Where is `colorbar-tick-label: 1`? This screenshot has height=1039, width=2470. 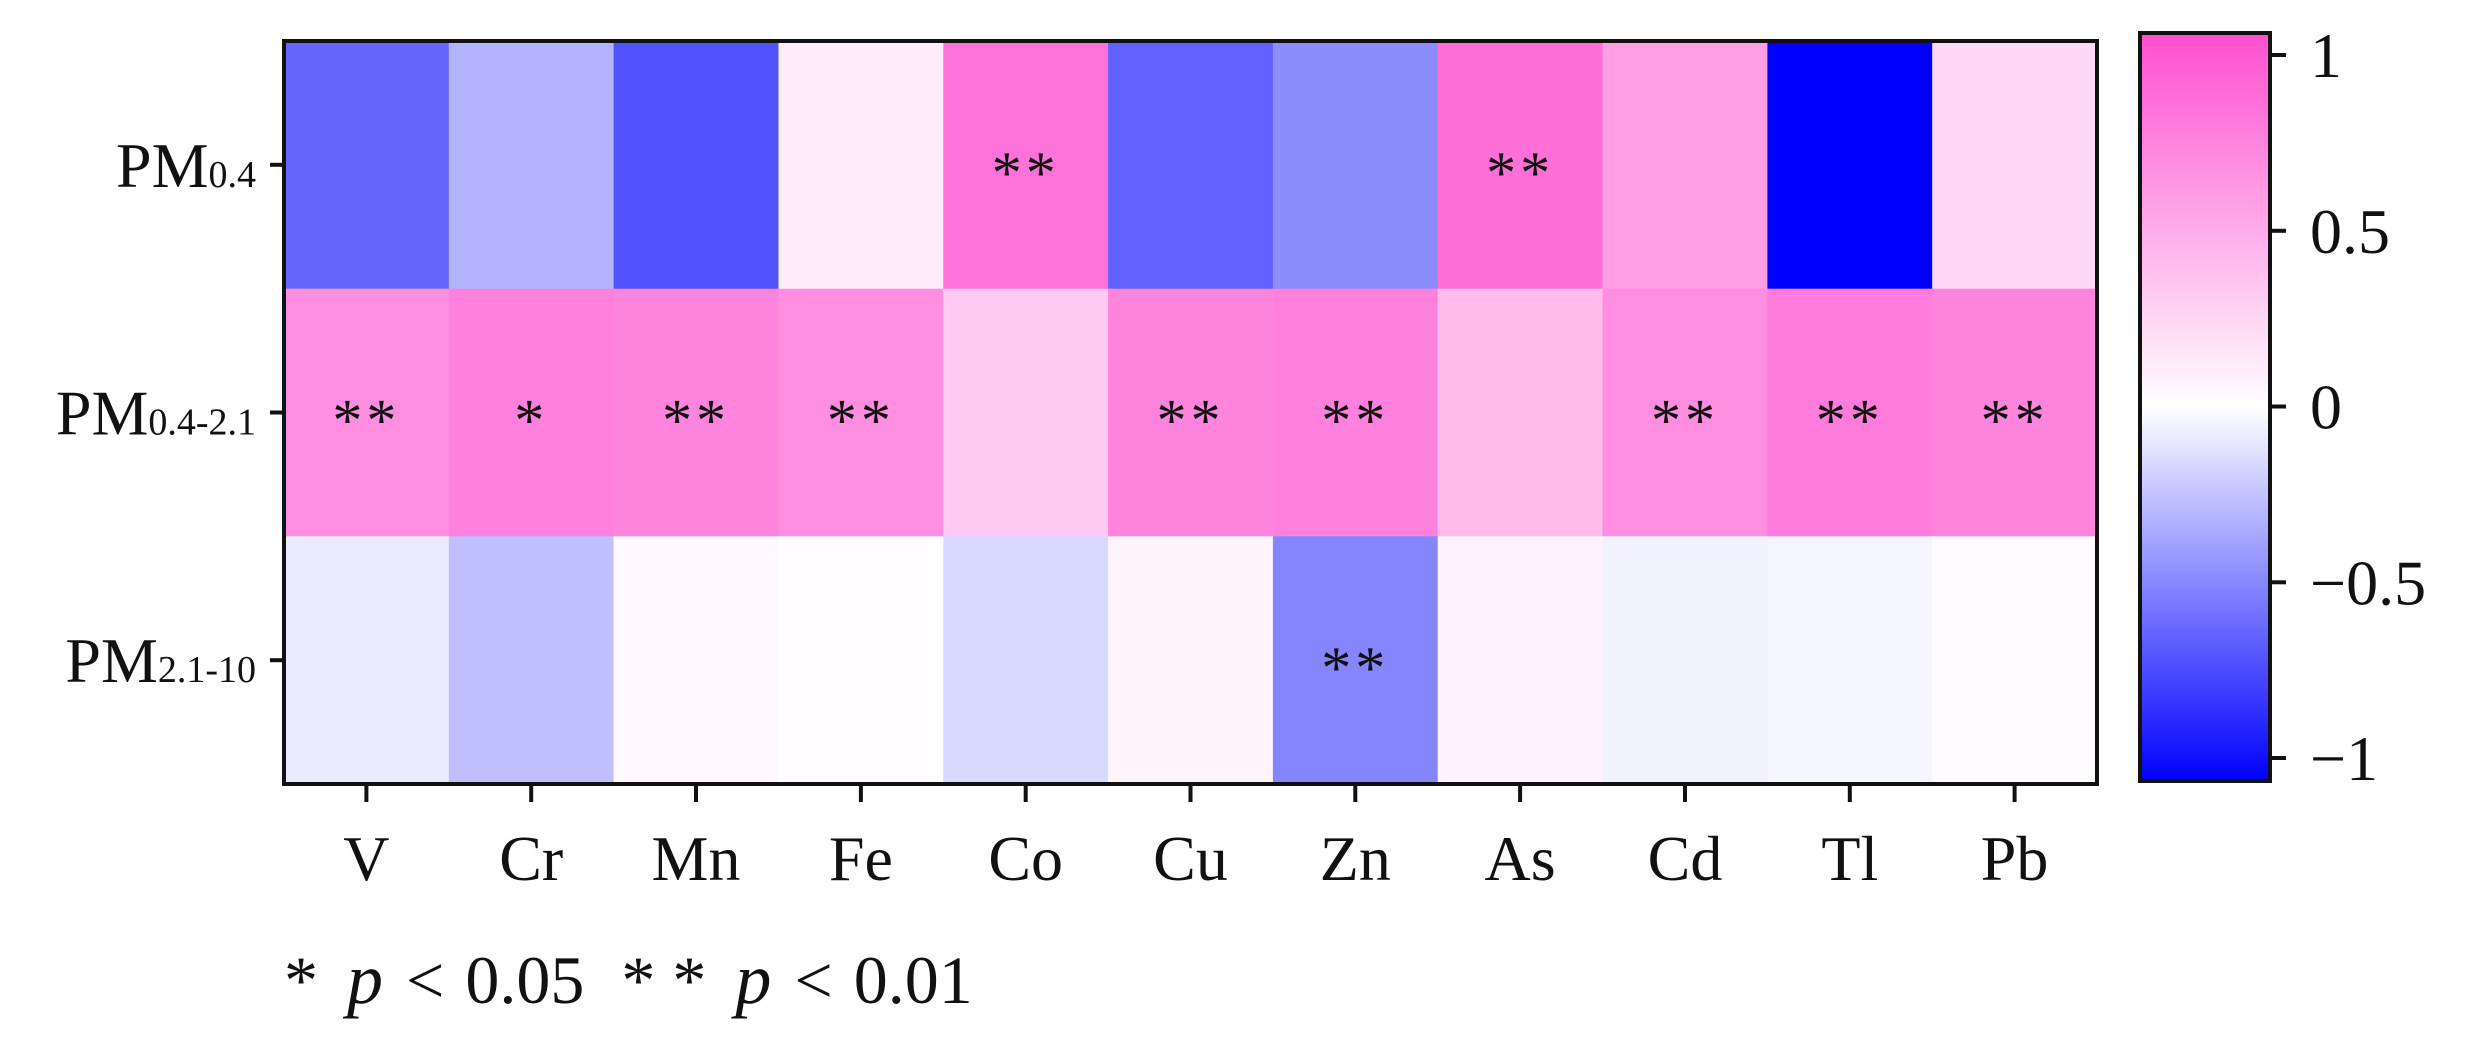 colorbar-tick-label: 1 is located at coordinates (2326, 55).